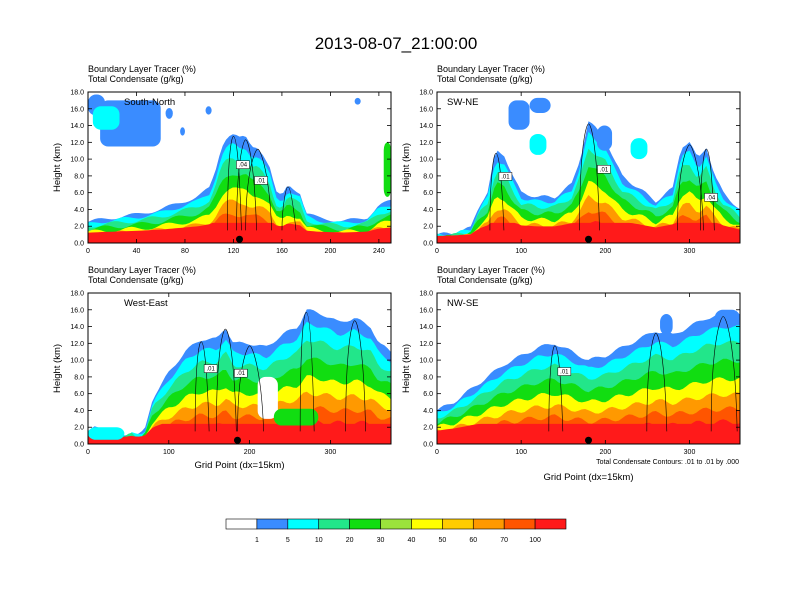 Image resolution: width=792 pixels, height=612 pixels. I want to click on x-tick-label: 160, so click(282, 251).